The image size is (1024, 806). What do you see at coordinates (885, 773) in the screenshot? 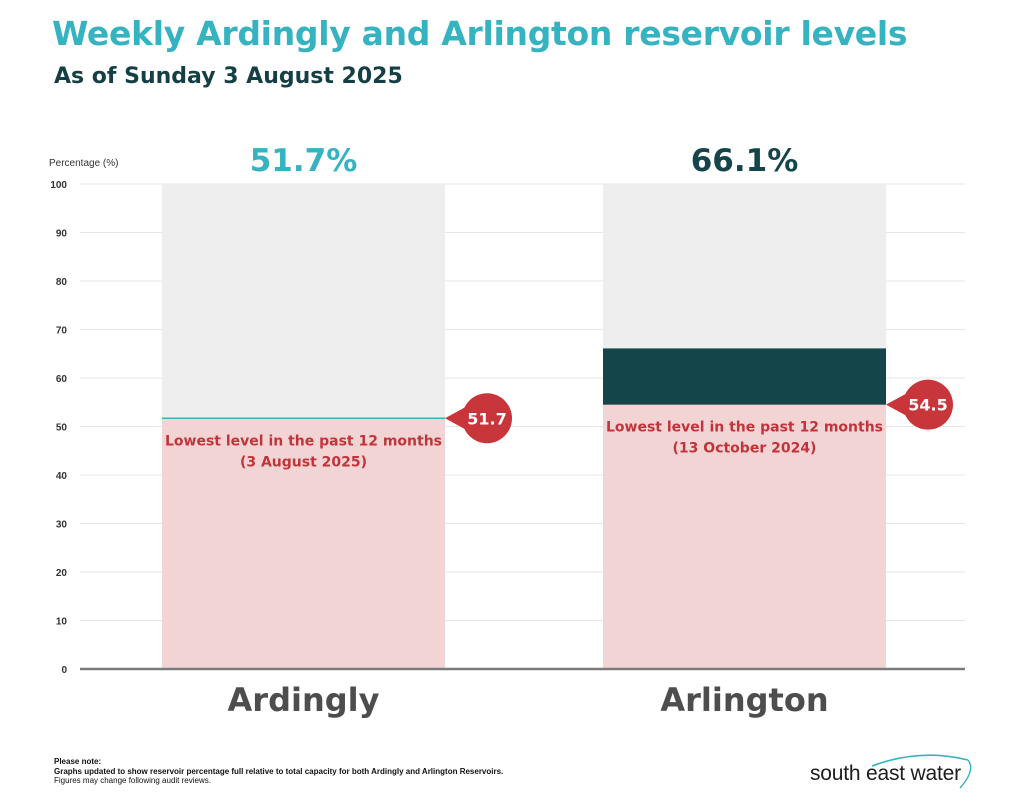
I see `logo-text: south east water` at bounding box center [885, 773].